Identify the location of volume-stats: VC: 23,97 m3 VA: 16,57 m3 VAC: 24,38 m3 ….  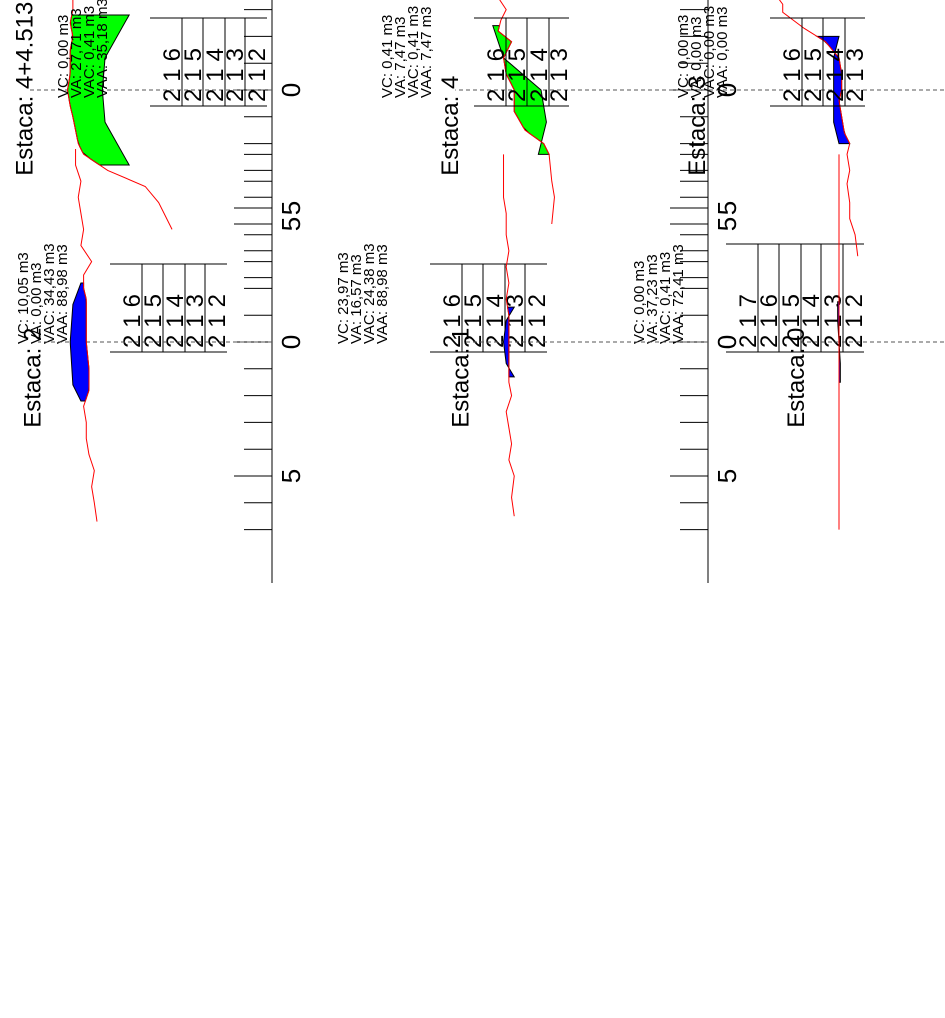
(363, 293).